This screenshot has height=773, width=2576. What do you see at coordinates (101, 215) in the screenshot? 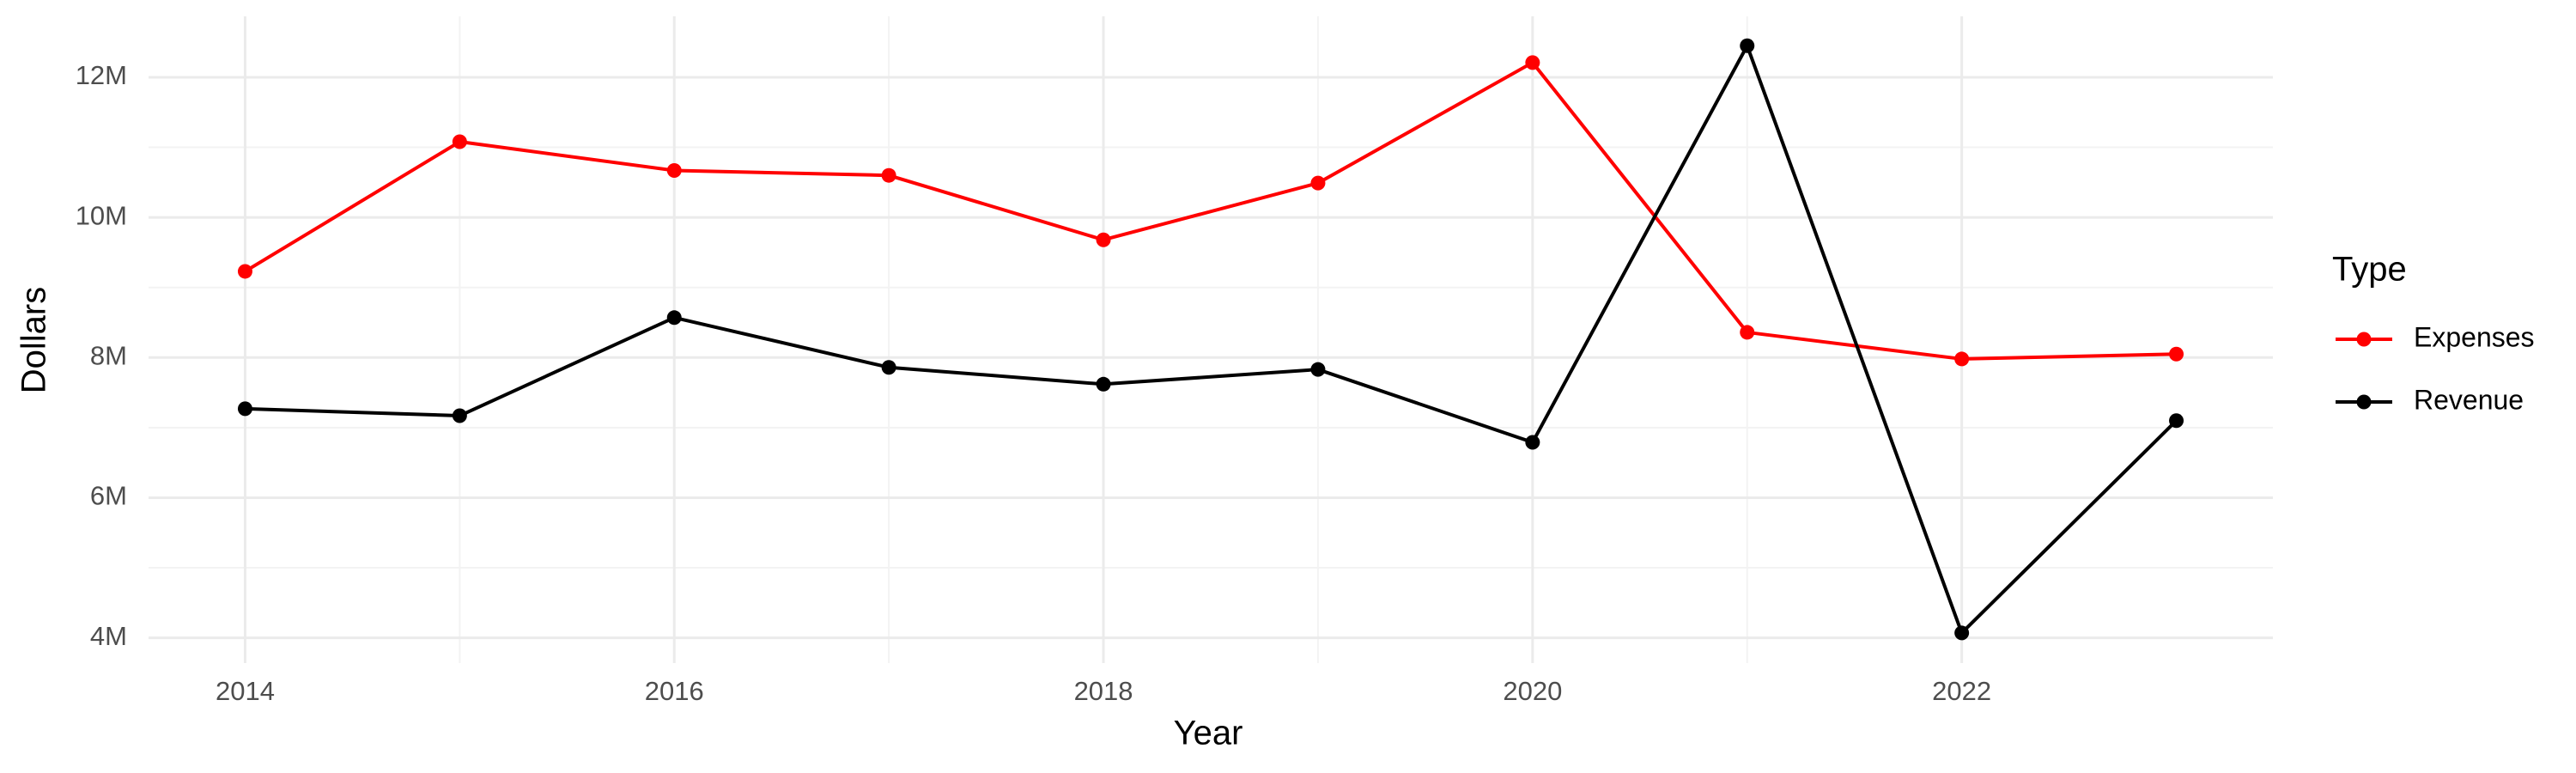
I see `y-tick-label: 10M` at bounding box center [101, 215].